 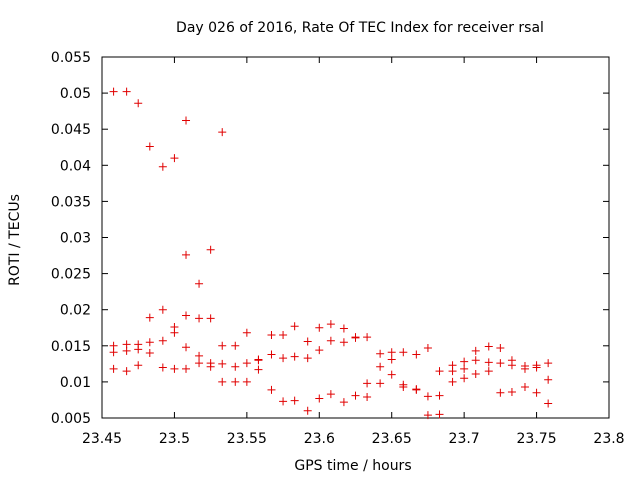 I want to click on y-tick: 0.02, so click(x=334, y=311).